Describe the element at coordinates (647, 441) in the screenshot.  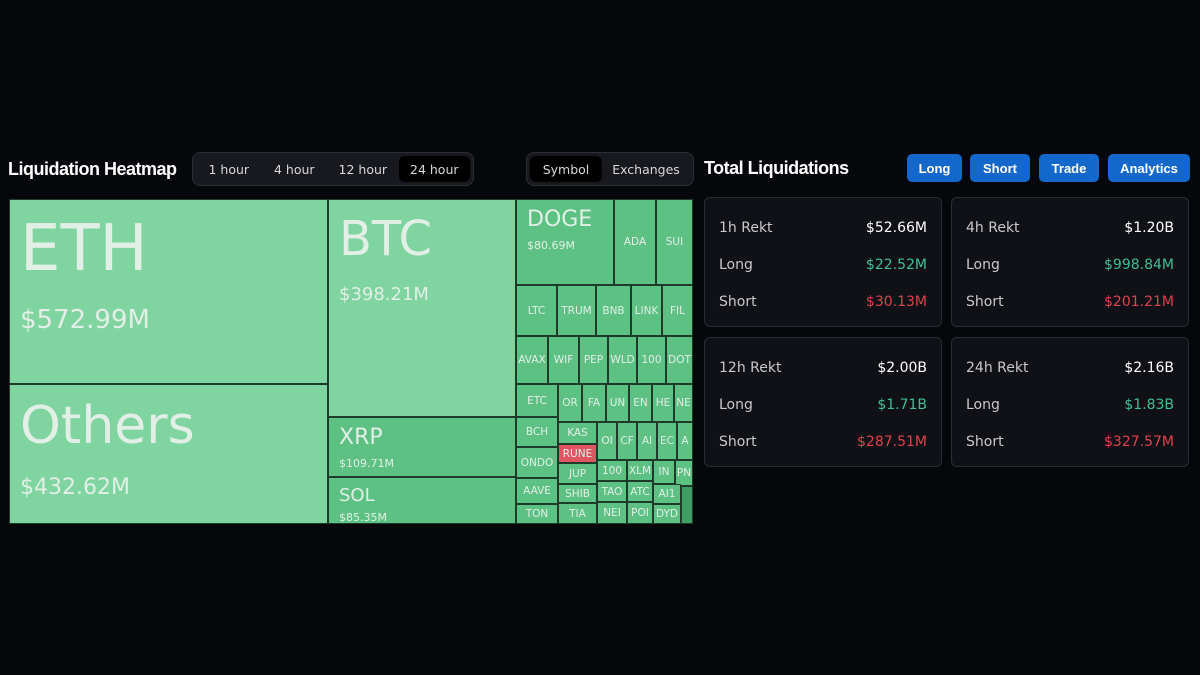
I see `treemap-cell: AI` at that location.